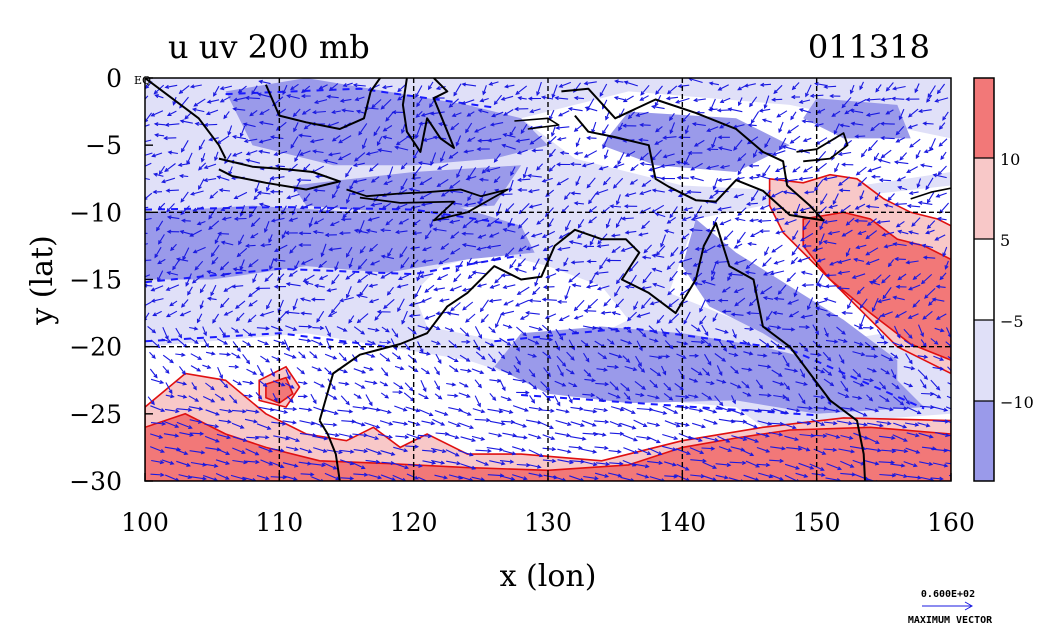  I want to click on plot-title: u uv 200 mb, so click(269, 47).